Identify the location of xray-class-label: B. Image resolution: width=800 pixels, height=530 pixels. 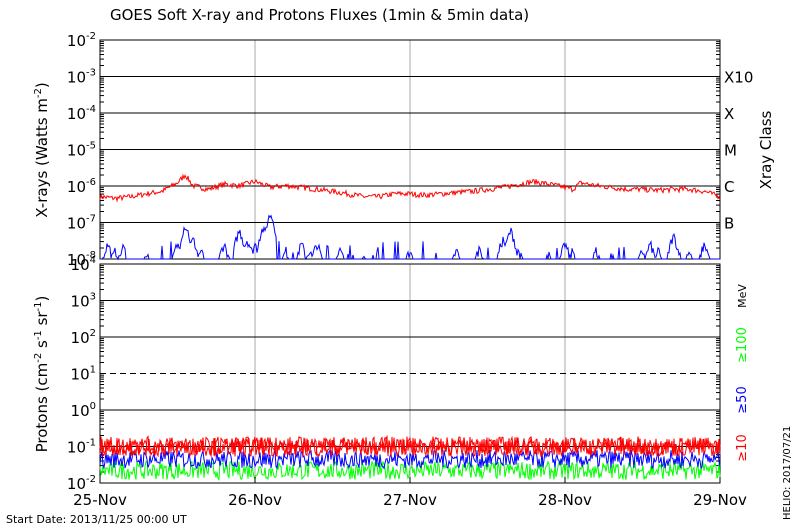
(729, 224).